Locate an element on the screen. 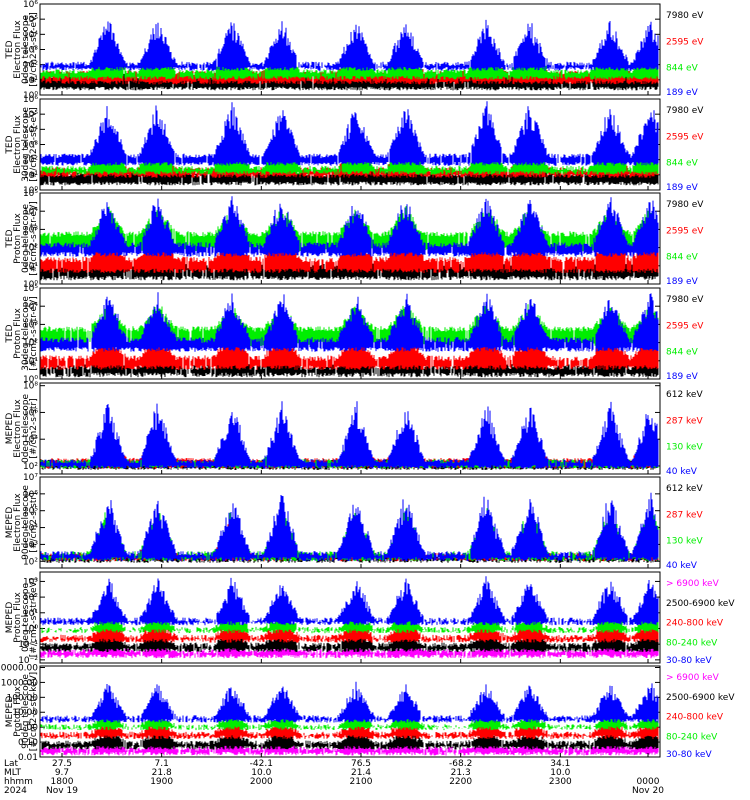 The width and height of the screenshot is (750, 800). series-240-800-kev is located at coordinates (349, 728).